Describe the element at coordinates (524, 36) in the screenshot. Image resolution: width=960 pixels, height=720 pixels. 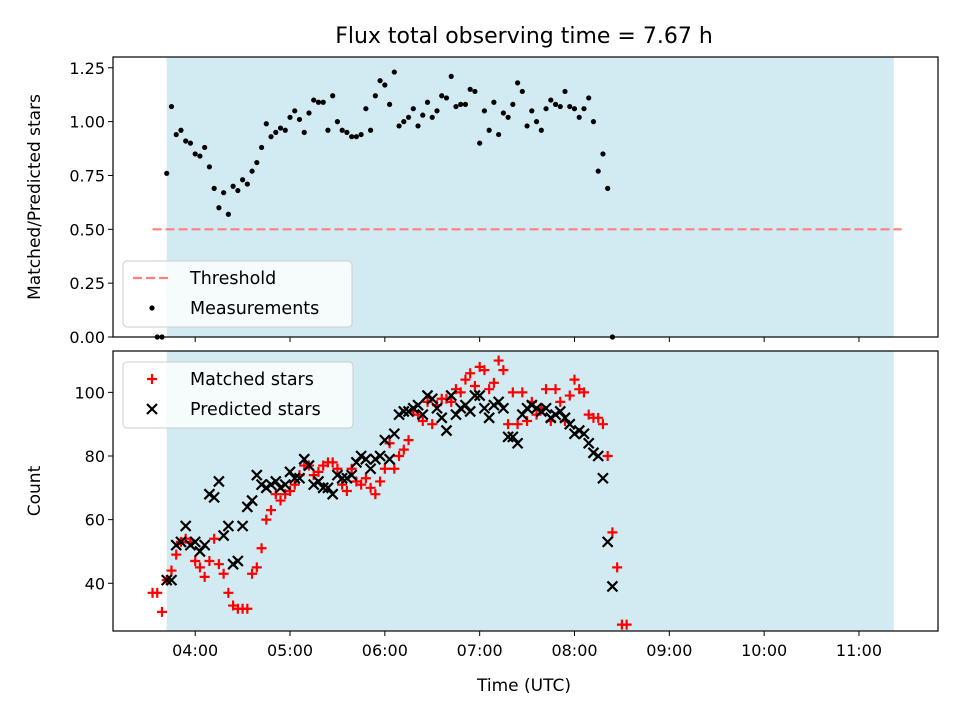
I see `chart-title: Flux total observing time = 7.67 h` at that location.